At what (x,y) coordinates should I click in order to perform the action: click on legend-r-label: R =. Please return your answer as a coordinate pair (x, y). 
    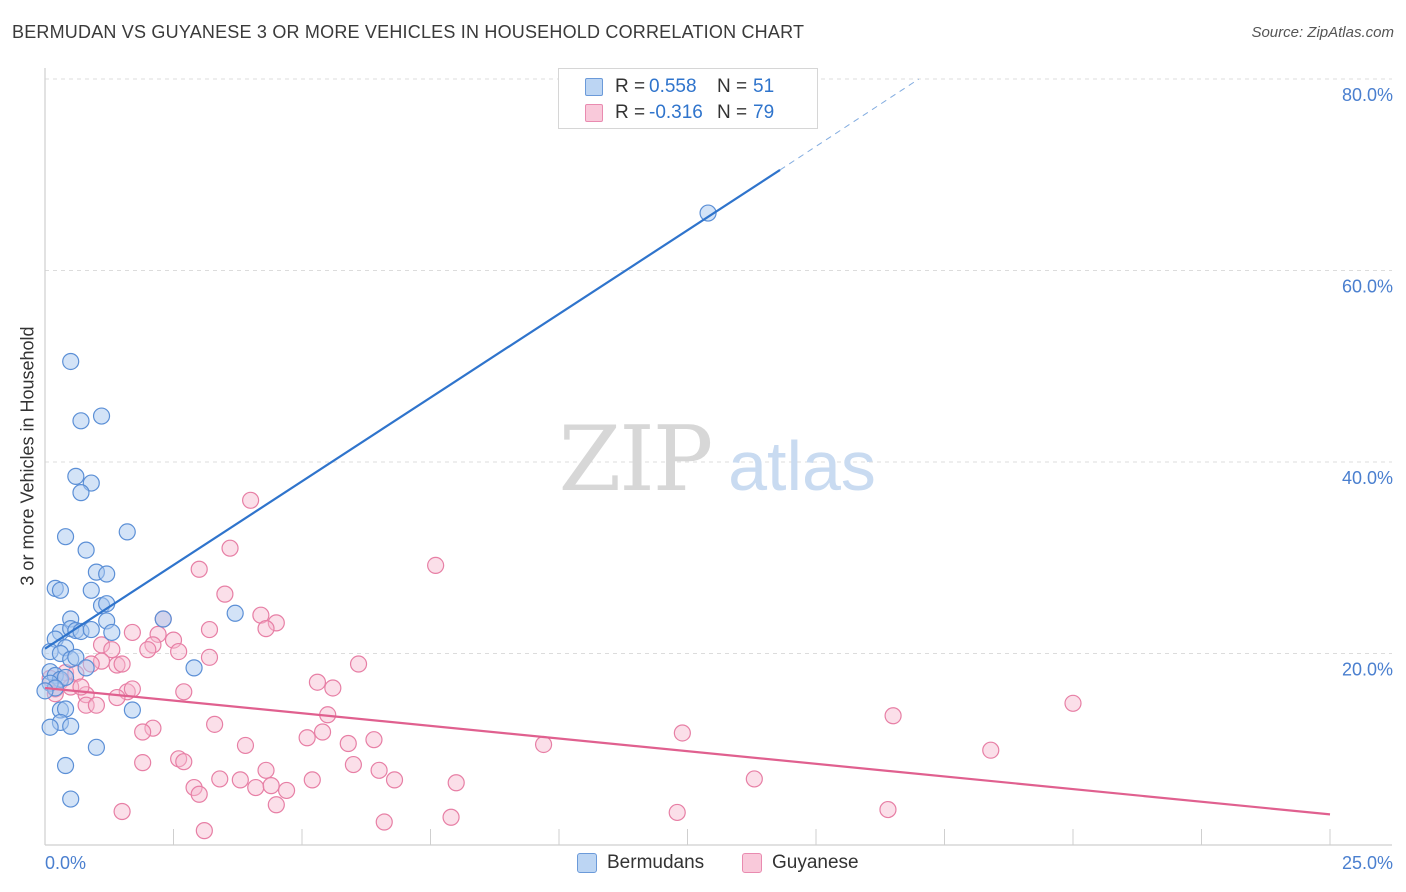
    Looking at the image, I should click on (630, 86).